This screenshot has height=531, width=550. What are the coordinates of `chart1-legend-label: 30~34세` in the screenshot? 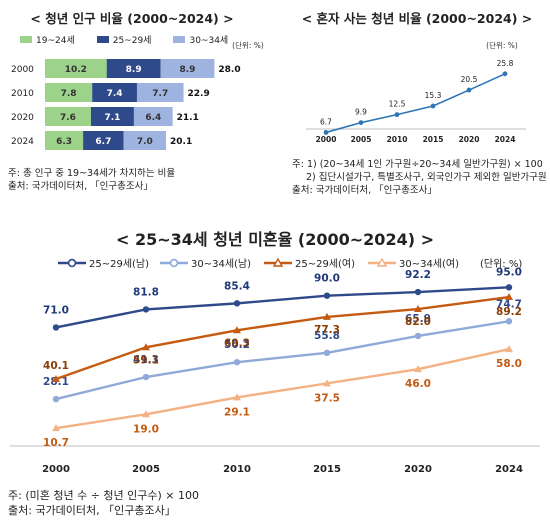 It's located at (209, 41).